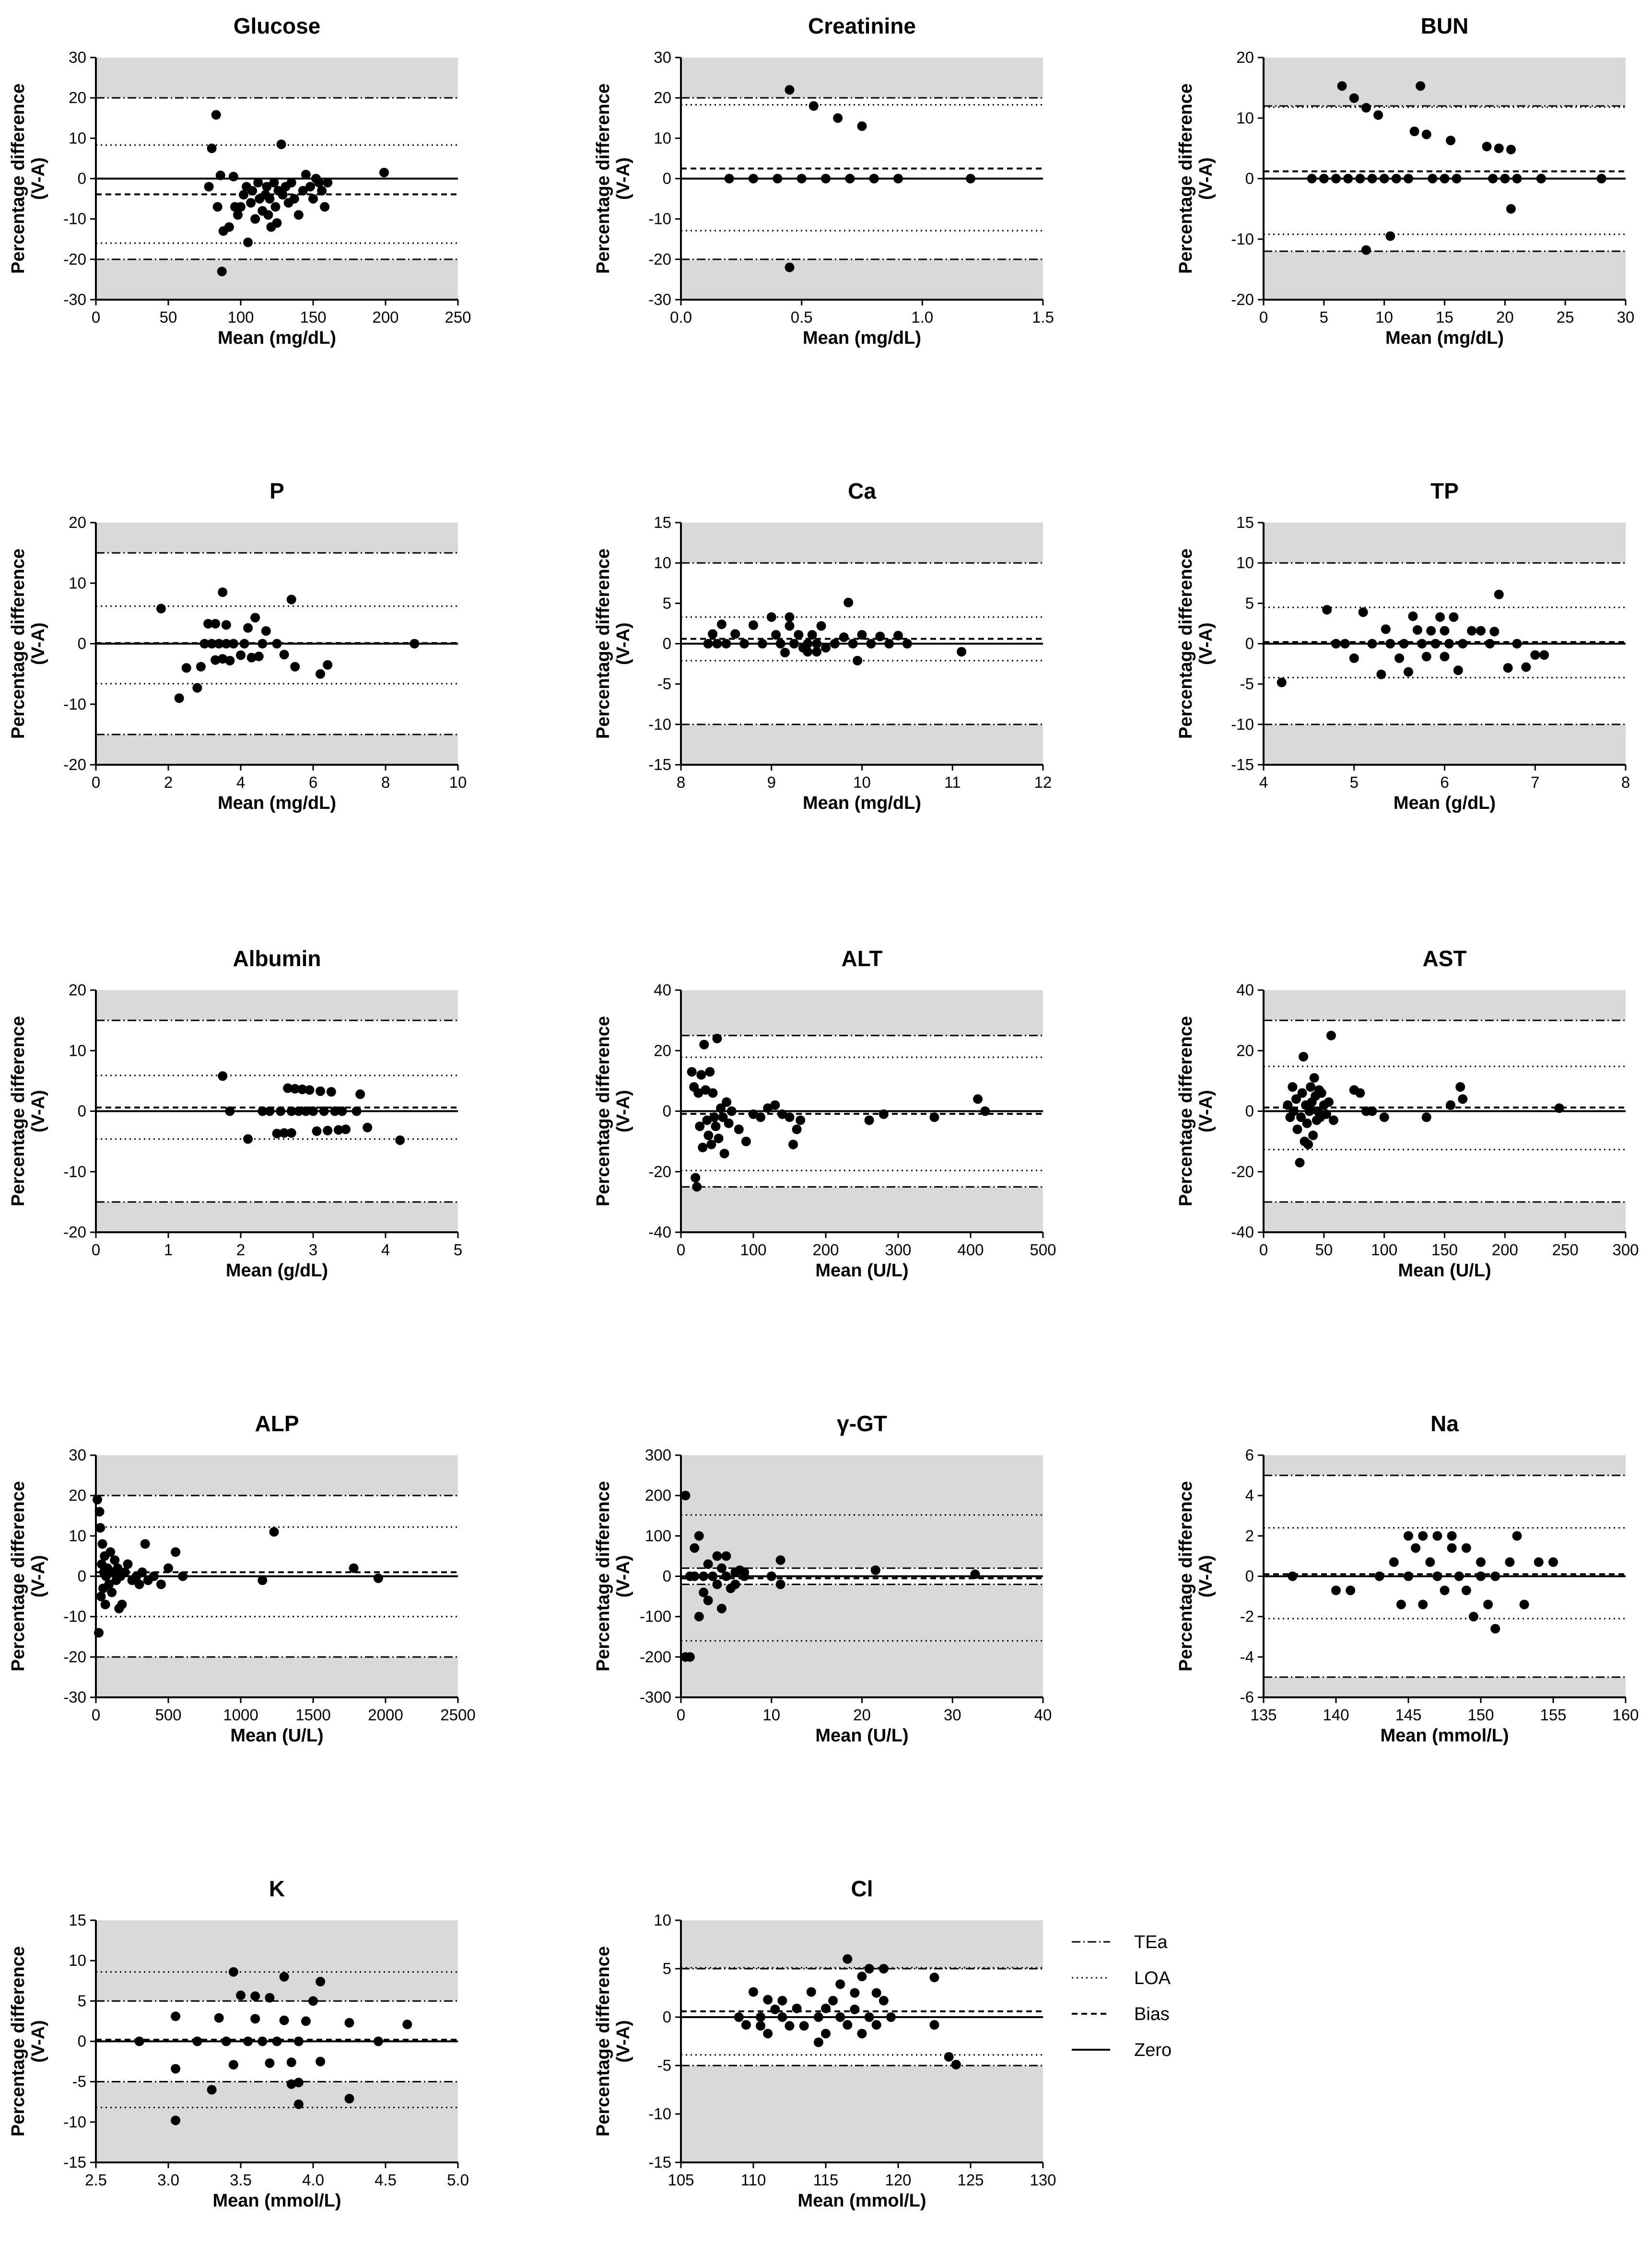 This screenshot has height=2242, width=1652. Describe the element at coordinates (312, 1715) in the screenshot. I see `x-tick-label: 1500` at that location.